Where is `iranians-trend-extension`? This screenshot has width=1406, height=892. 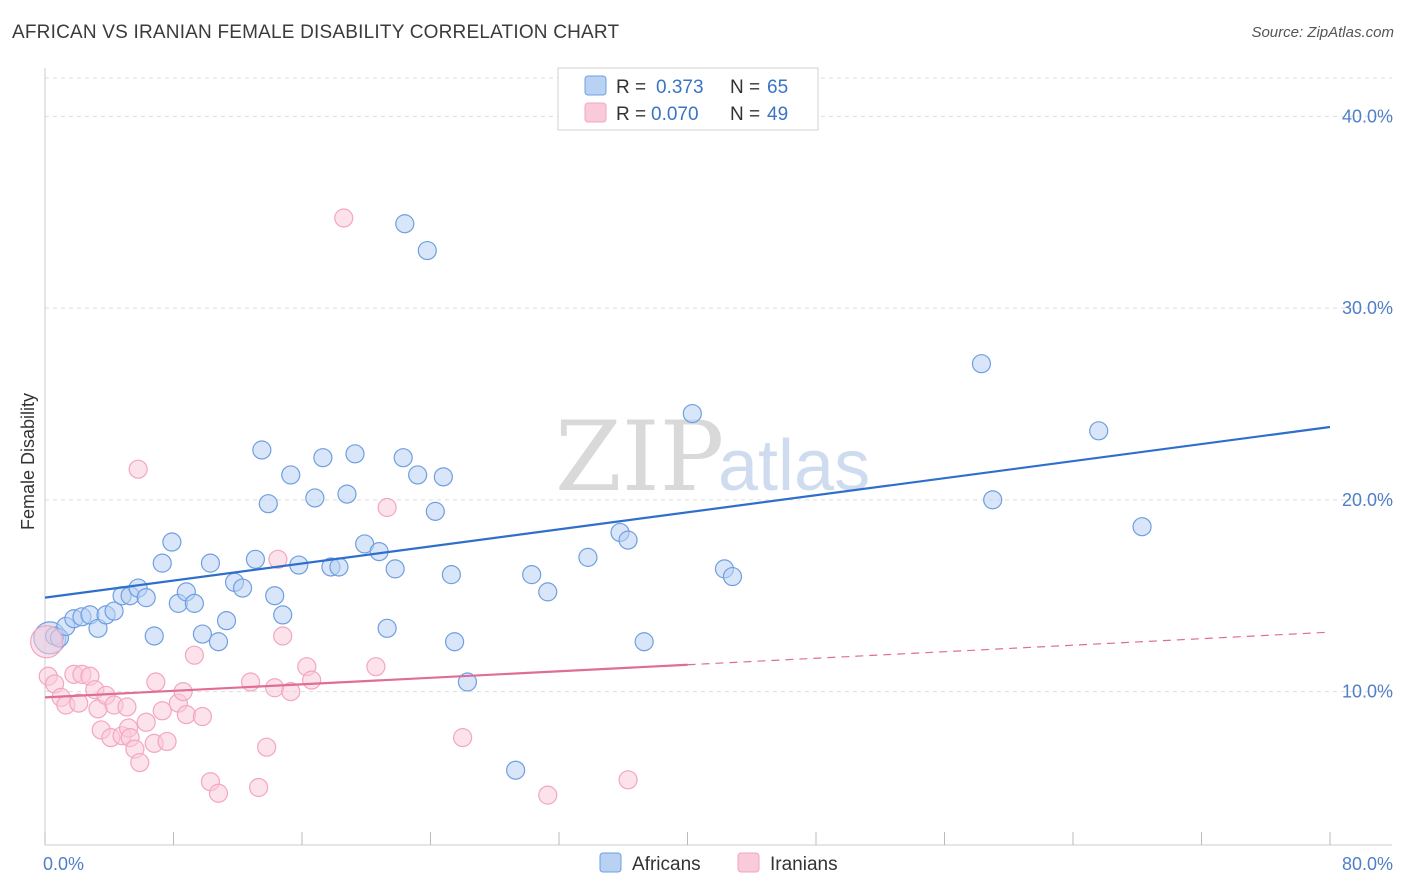 iranians-trend-extension is located at coordinates (1009, 648).